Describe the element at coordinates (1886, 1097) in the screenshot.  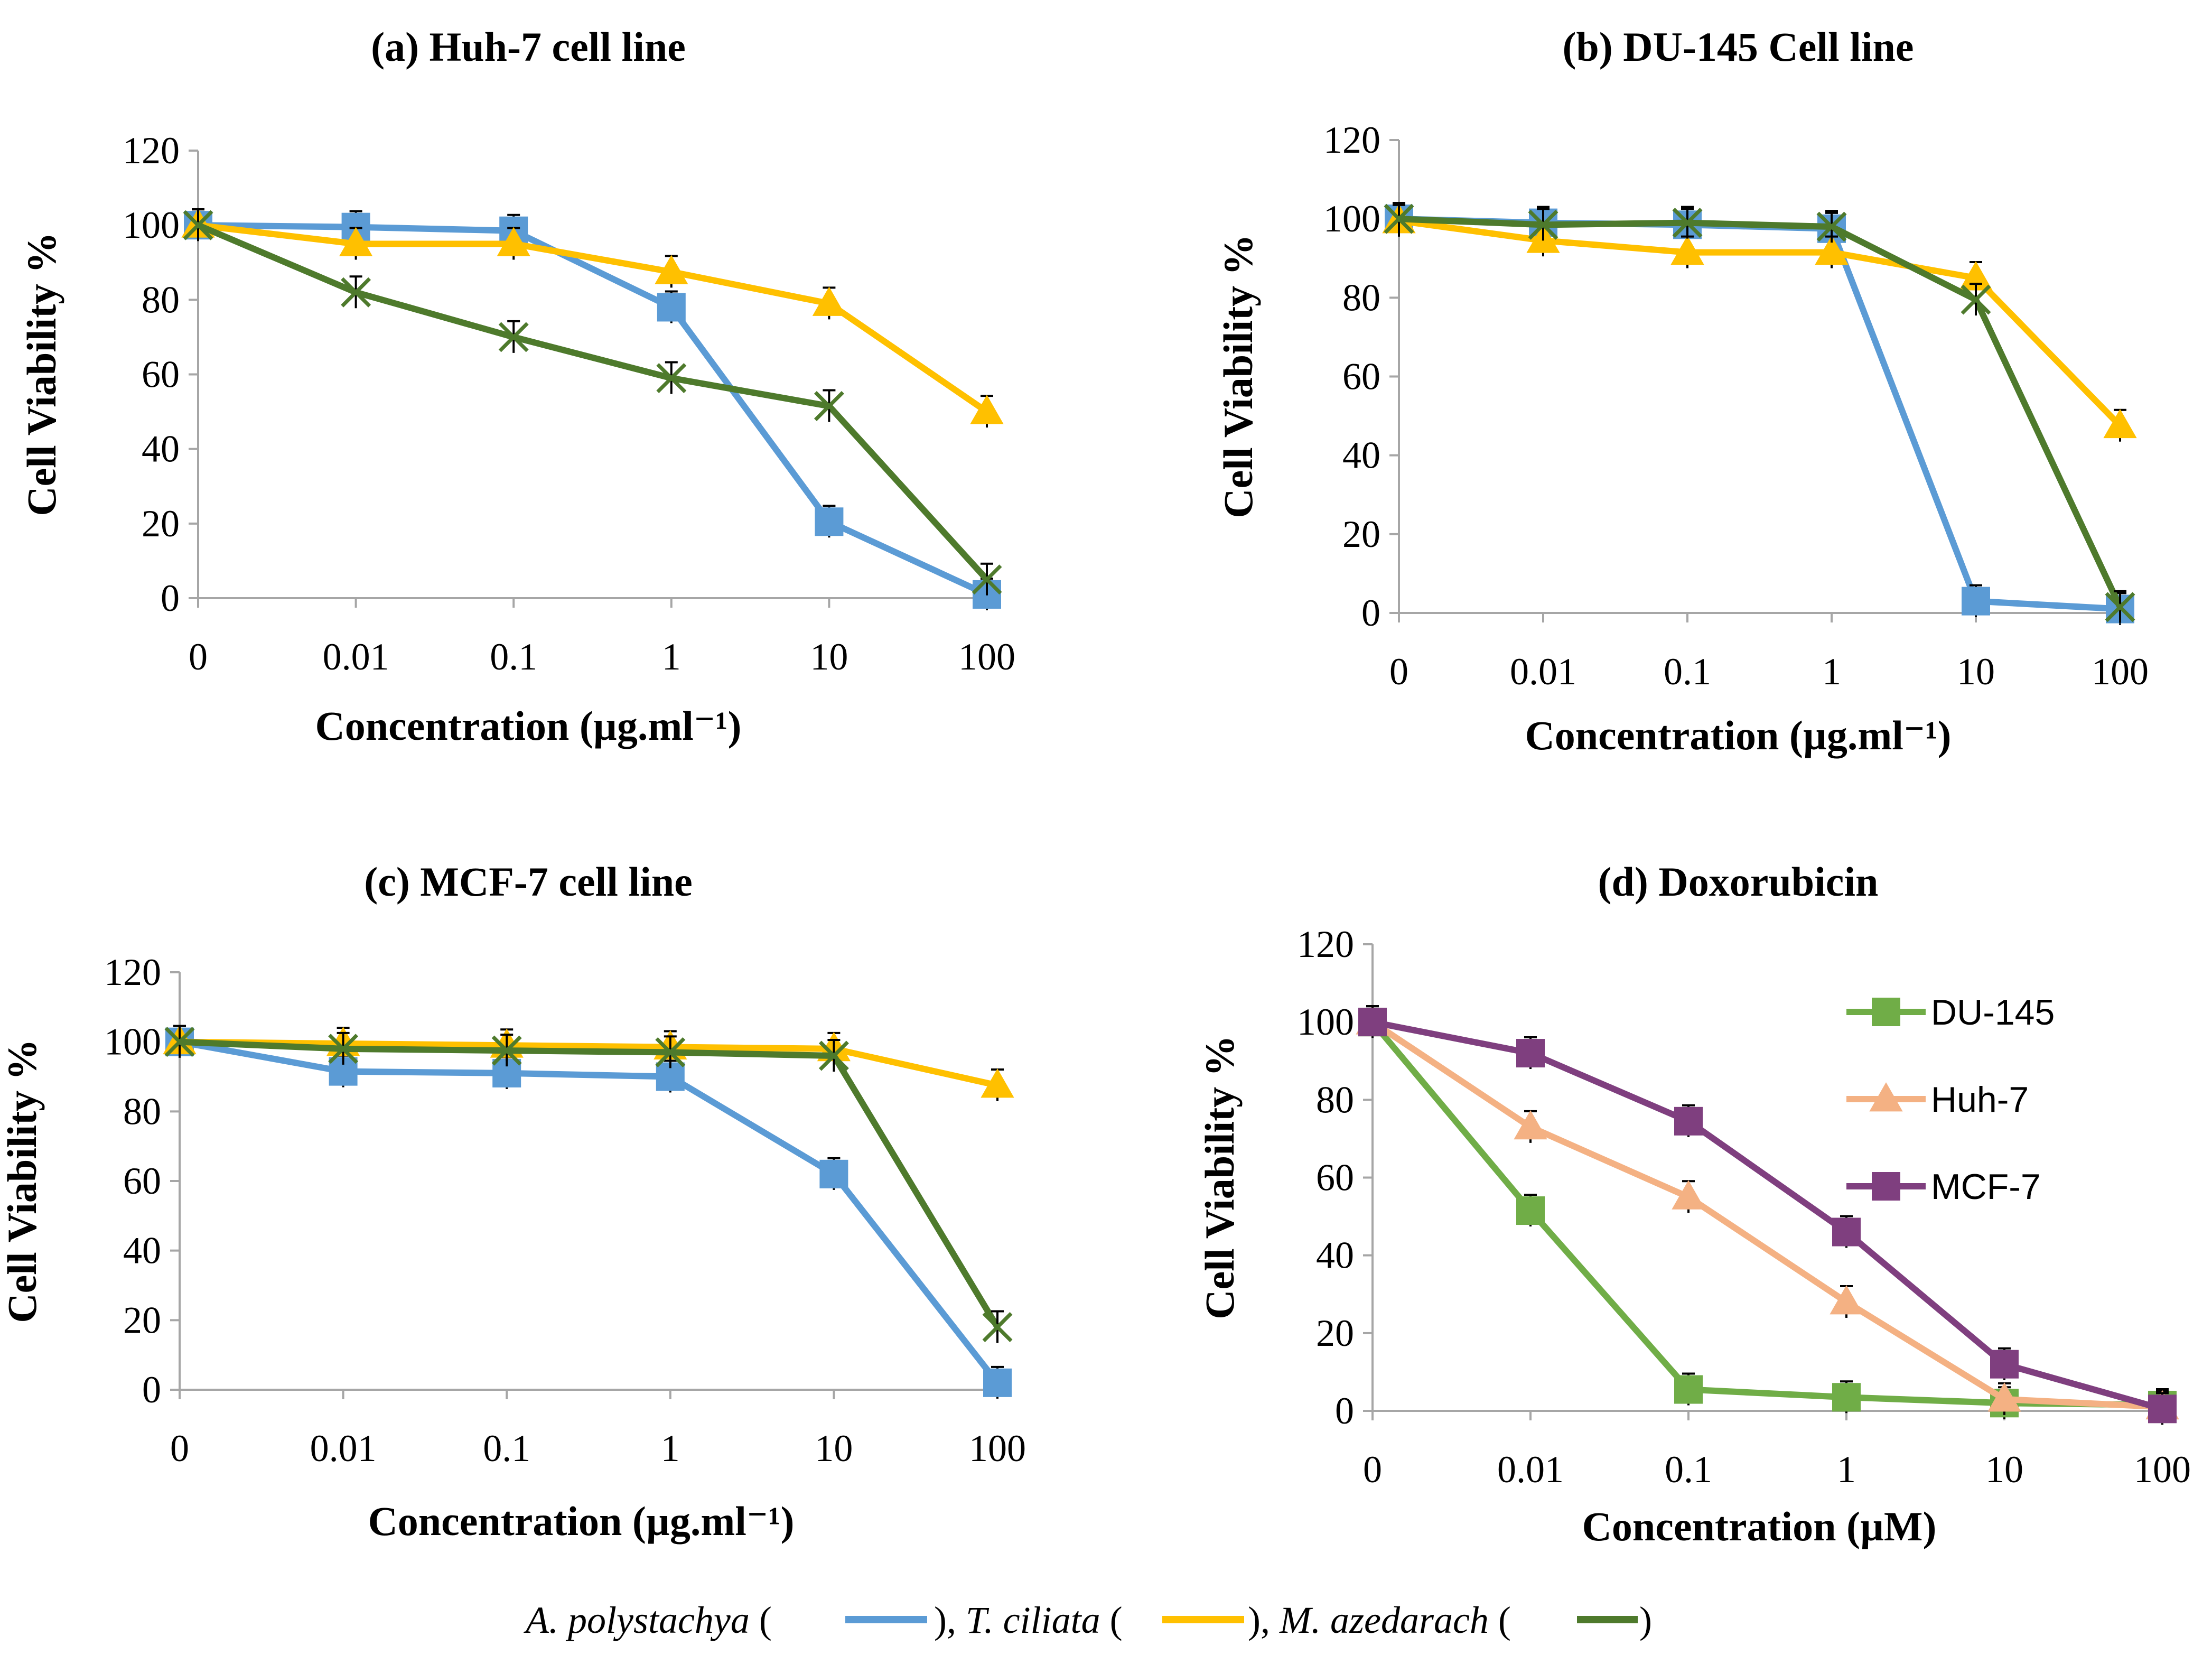
I see `legend-swatch-marker` at that location.